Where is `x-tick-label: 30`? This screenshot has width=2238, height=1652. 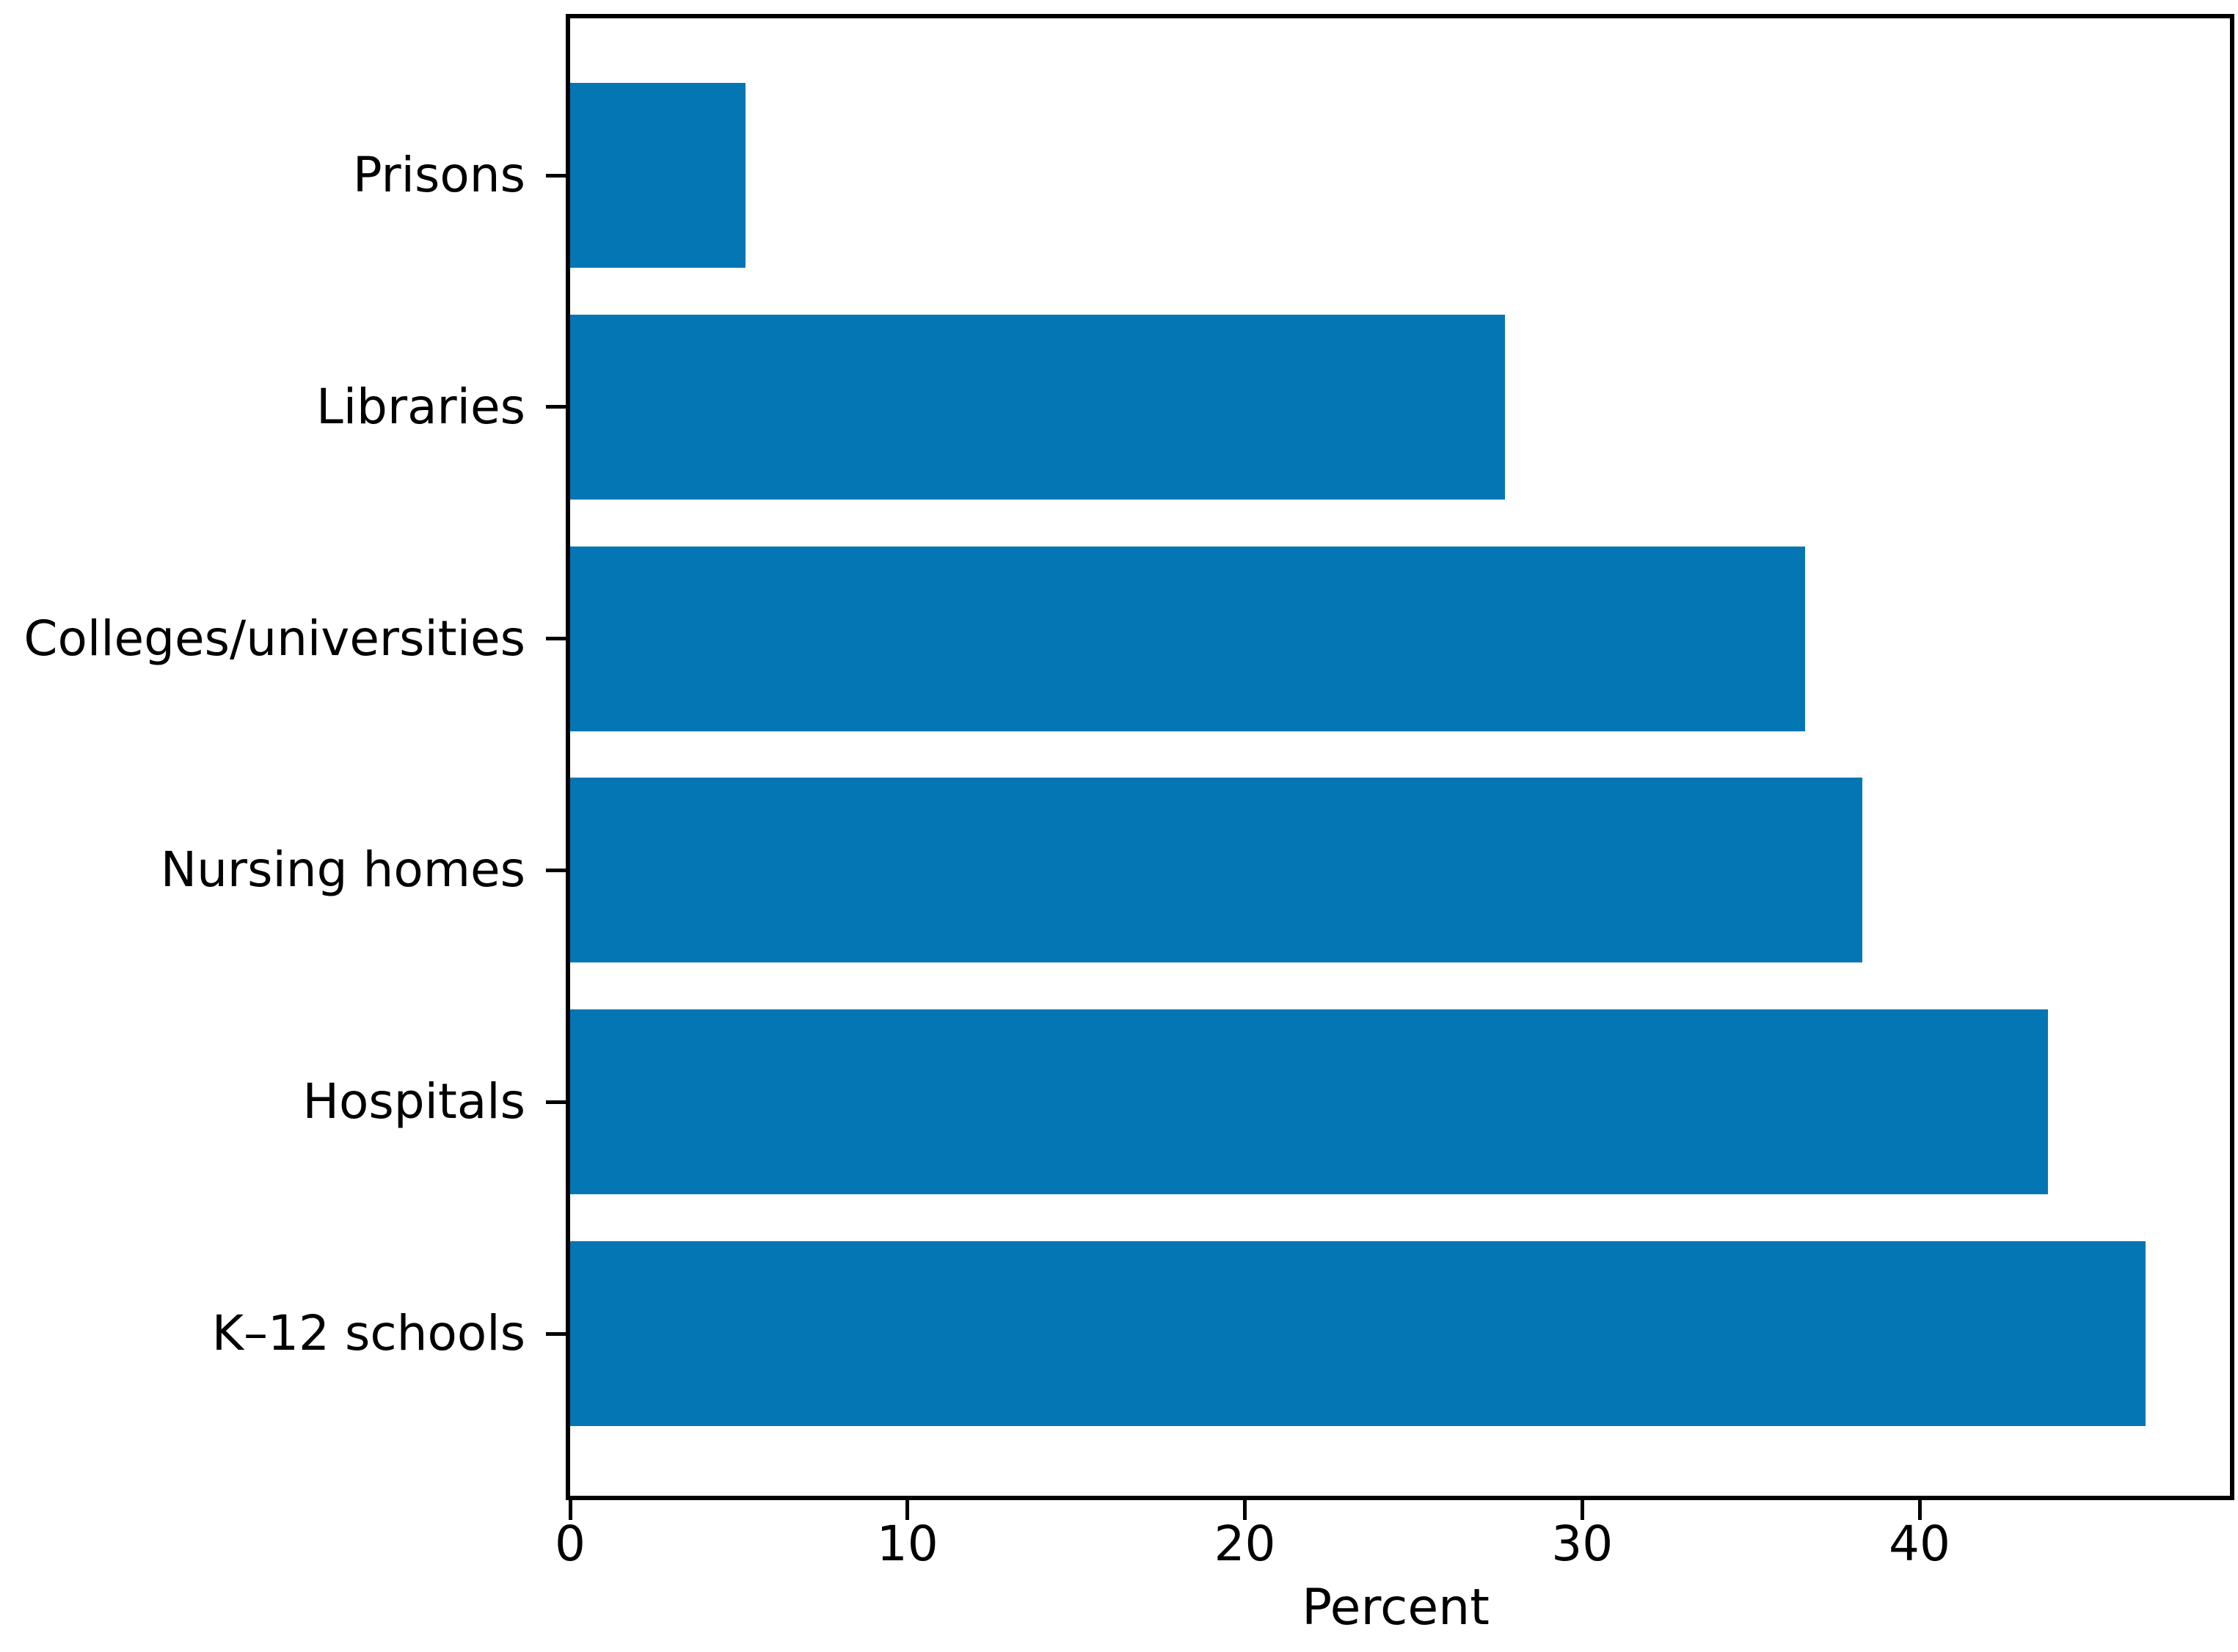 x-tick-label: 30 is located at coordinates (1582, 1544).